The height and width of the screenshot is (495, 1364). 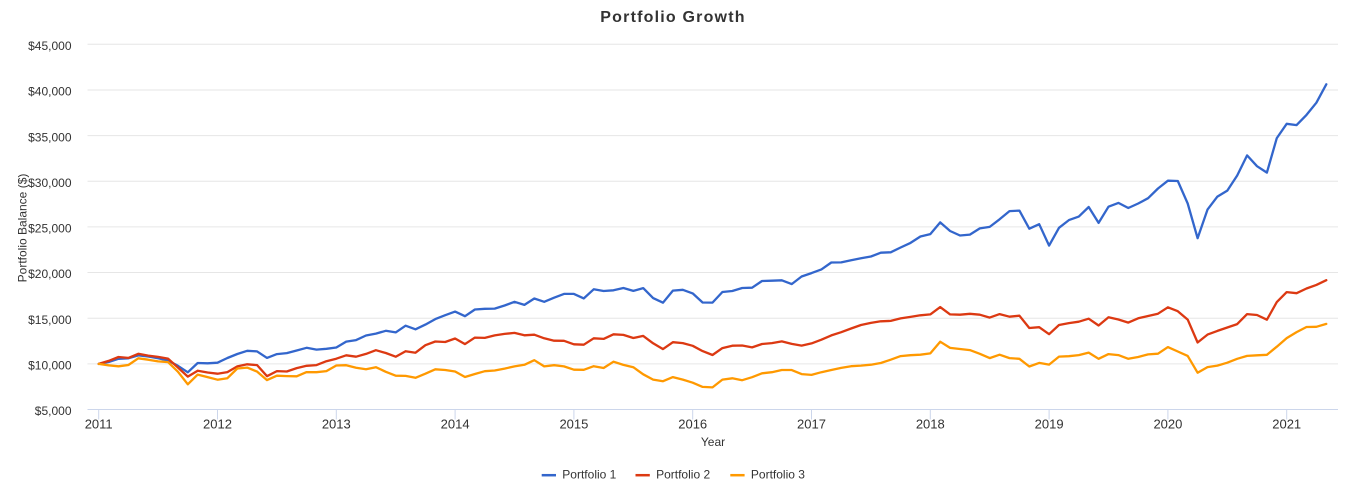 What do you see at coordinates (573, 424) in the screenshot?
I see `svg-text: 2015` at bounding box center [573, 424].